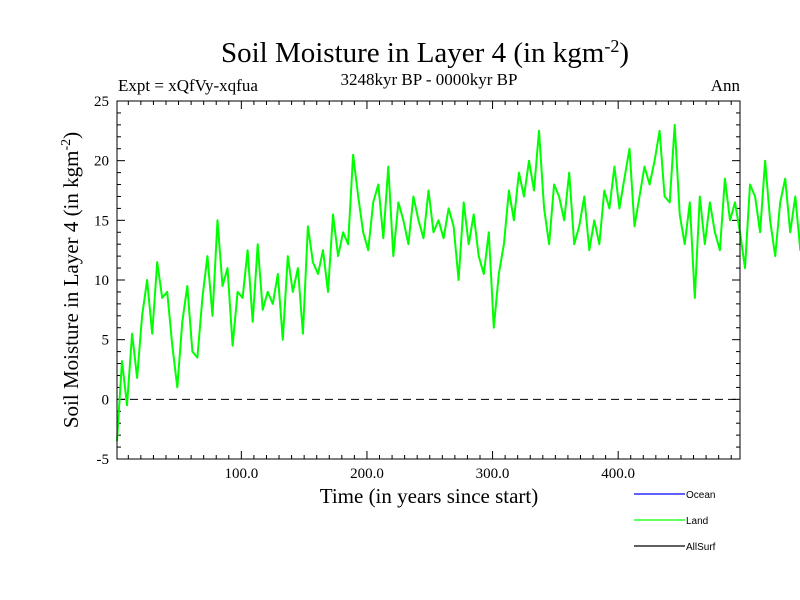 The height and width of the screenshot is (600, 800). What do you see at coordinates (611, 46) in the screenshot?
I see `chart-title-superscript: -2` at bounding box center [611, 46].